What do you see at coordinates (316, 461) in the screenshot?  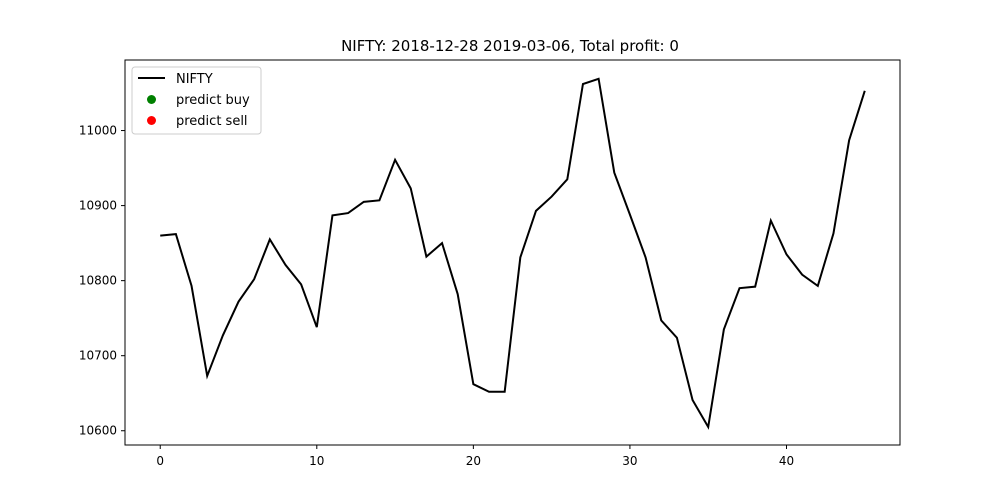 I see `x-tick-label: 10` at bounding box center [316, 461].